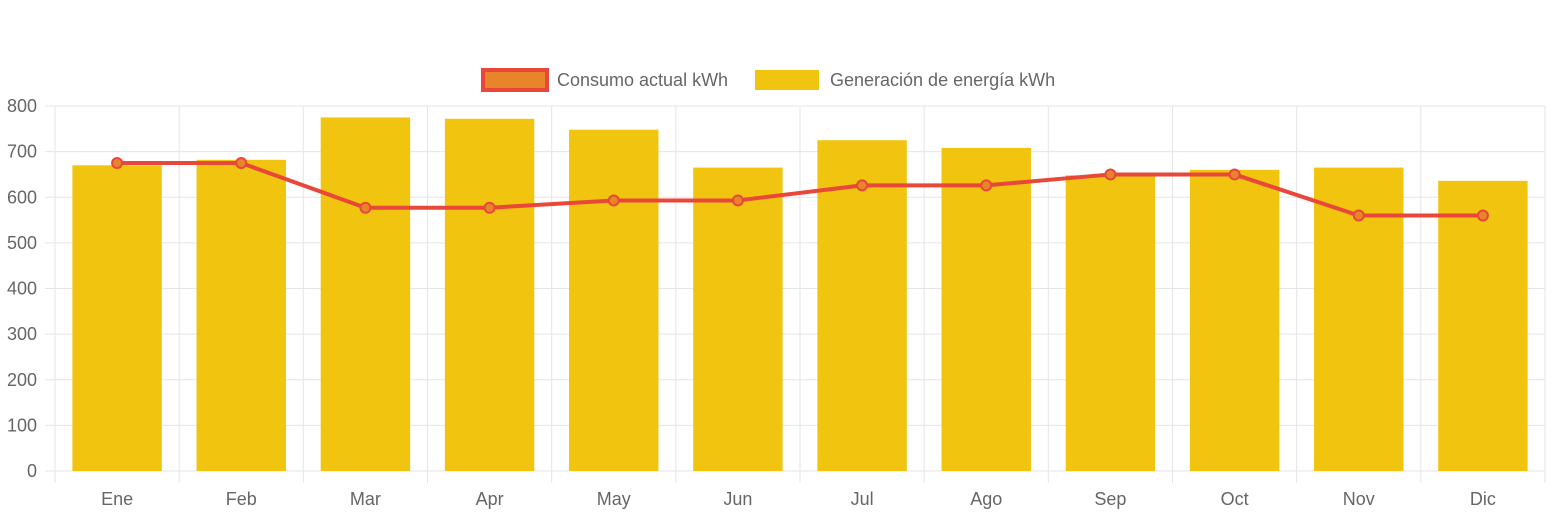 This screenshot has width=1553, height=516. I want to click on legend-label-generacion: Generación de energía kWh, so click(942, 80).